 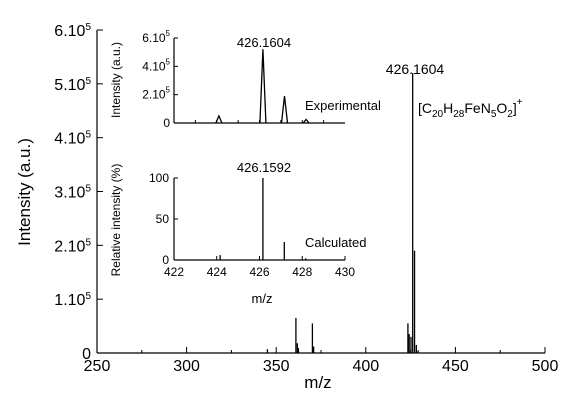 I want to click on formula-sub: 20, so click(x=438, y=114).